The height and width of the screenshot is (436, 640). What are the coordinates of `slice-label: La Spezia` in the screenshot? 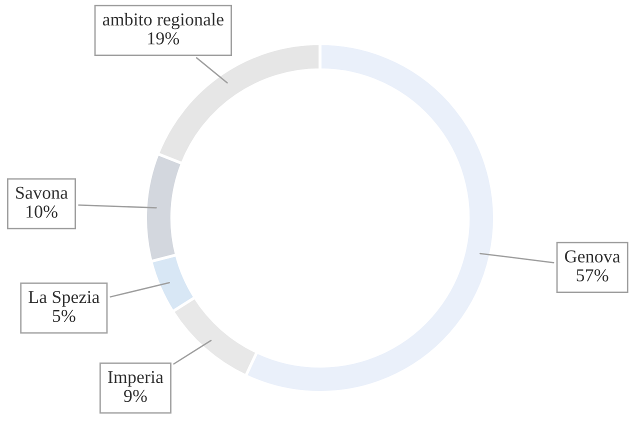 It's located at (64, 298).